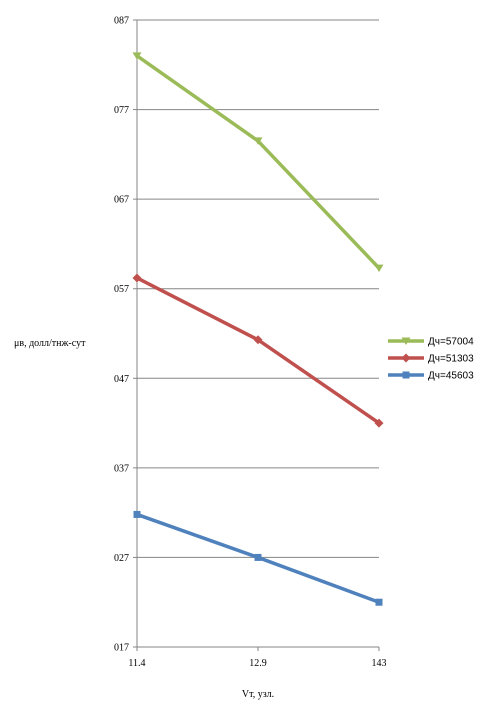 The height and width of the screenshot is (716, 487). I want to click on x-tick-label: 12.9, so click(258, 663).